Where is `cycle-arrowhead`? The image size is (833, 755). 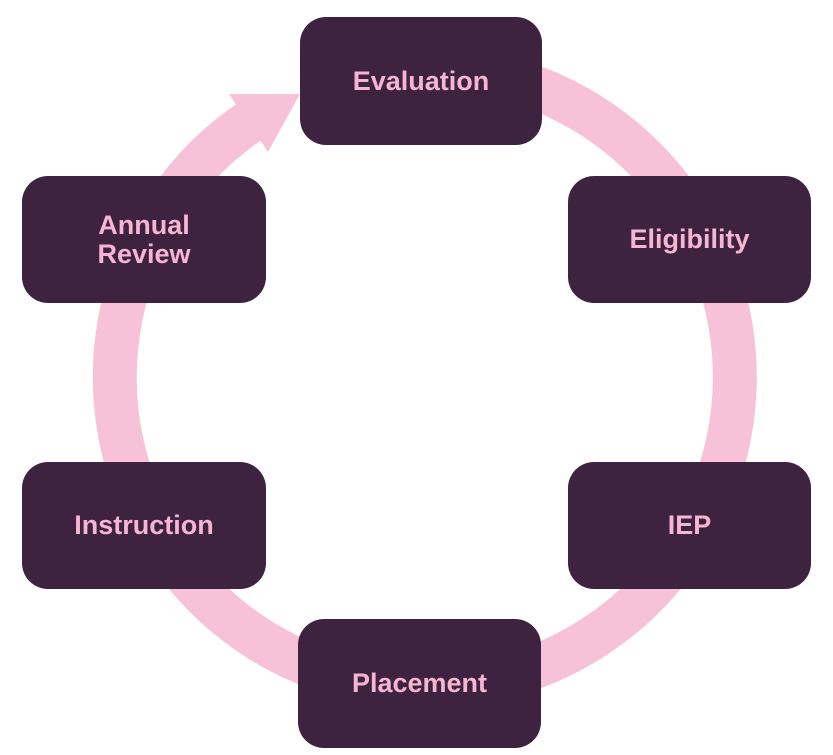 cycle-arrowhead is located at coordinates (264, 123).